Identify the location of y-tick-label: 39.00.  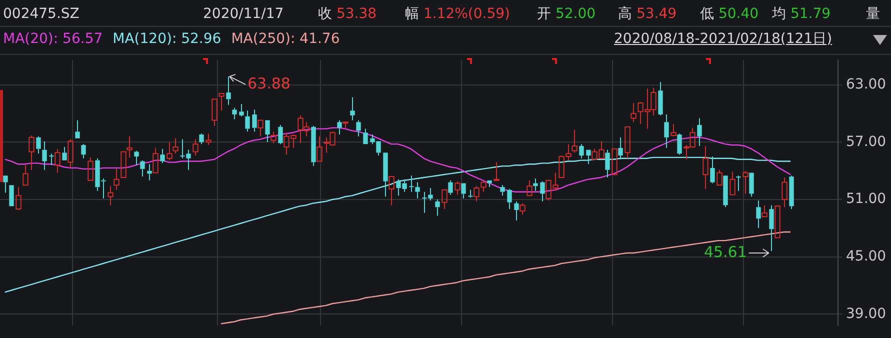
(866, 314).